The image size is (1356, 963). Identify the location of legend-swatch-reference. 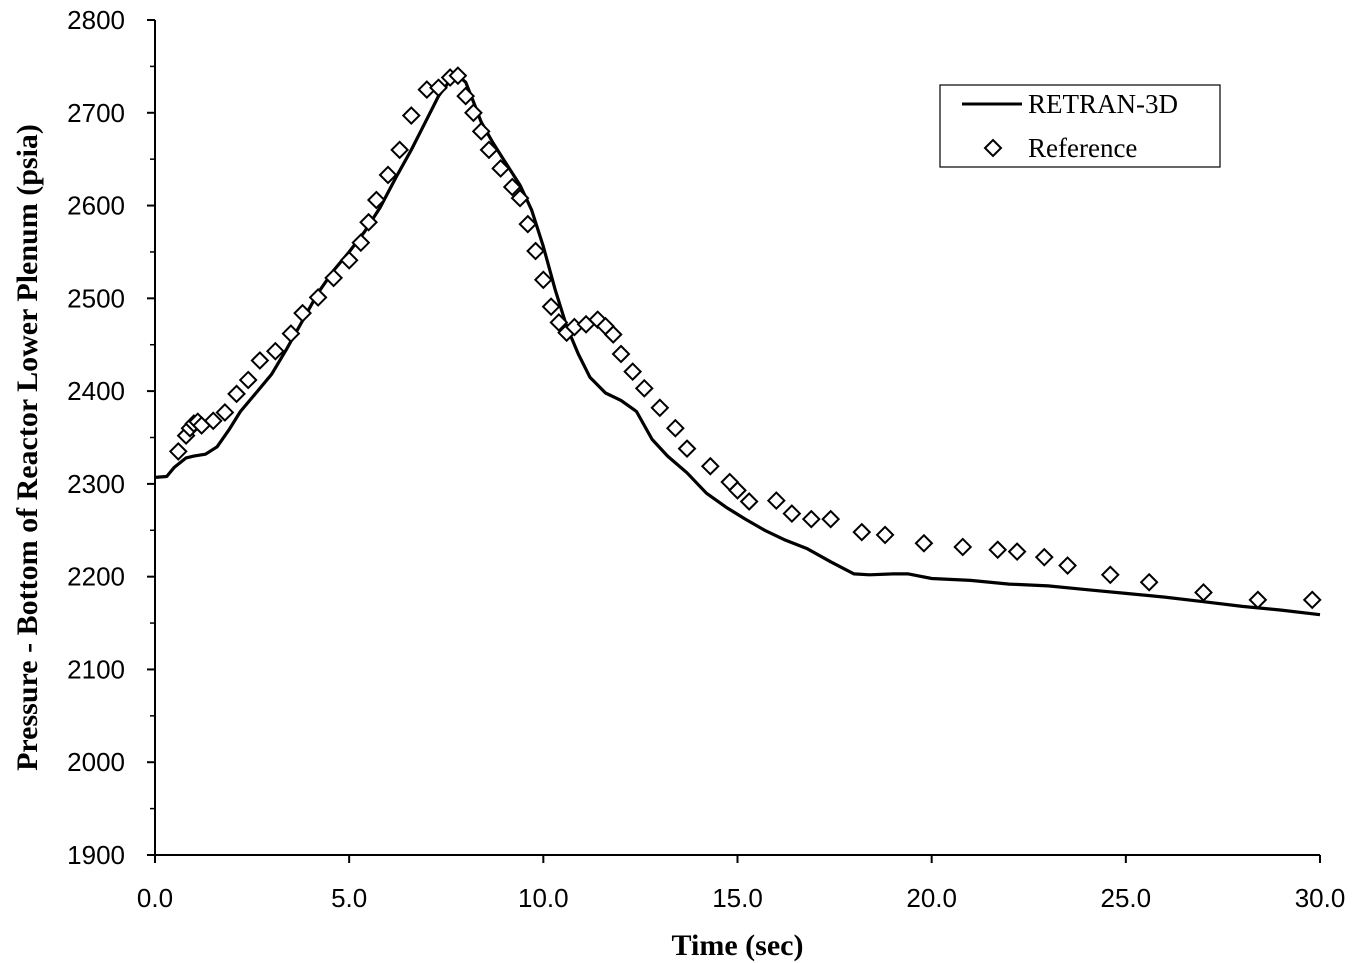
(993, 148).